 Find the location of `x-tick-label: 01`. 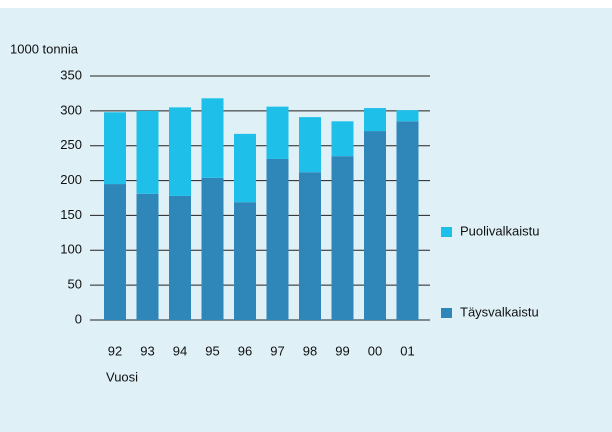

x-tick-label: 01 is located at coordinates (407, 350).